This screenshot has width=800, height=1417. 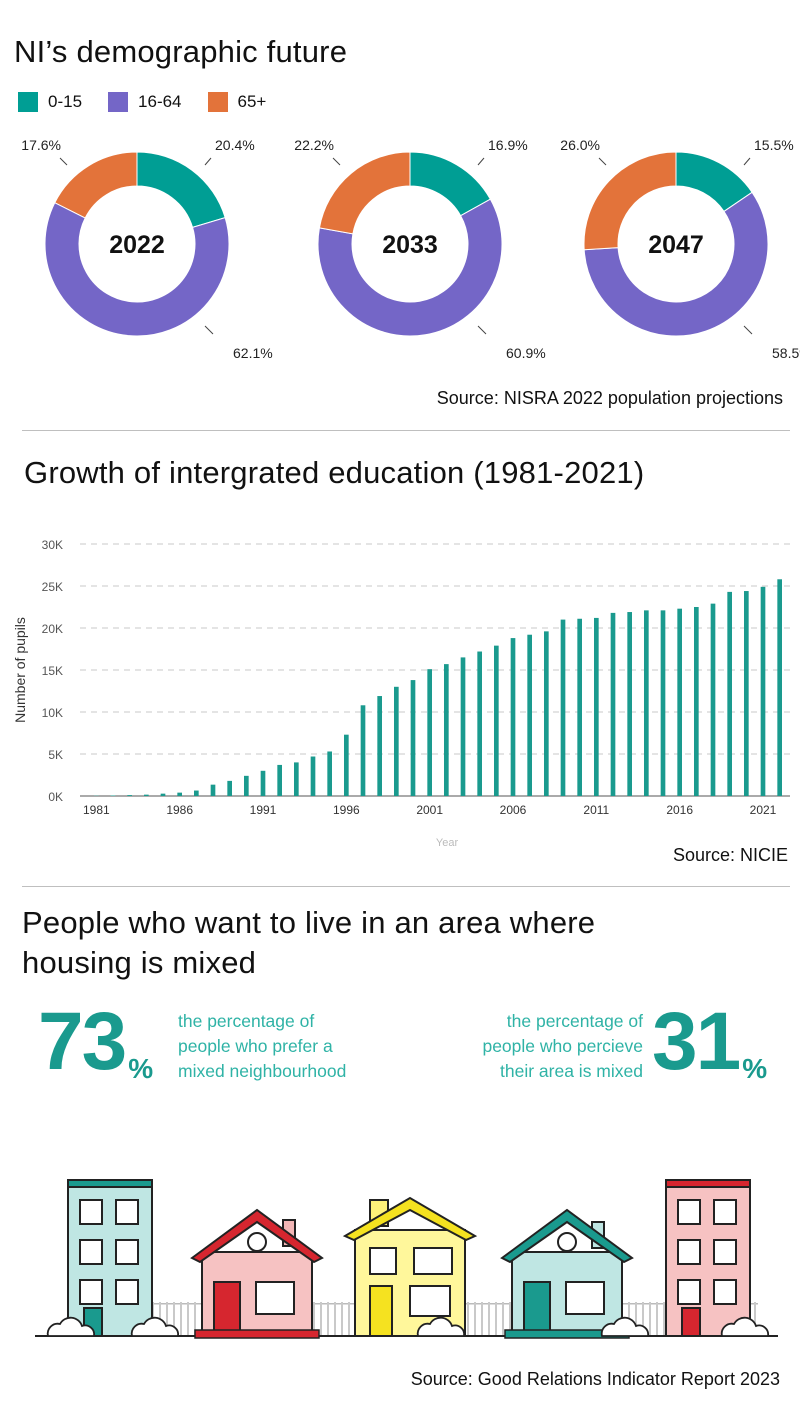 What do you see at coordinates (379, 746) in the screenshot?
I see `bar-1998` at bounding box center [379, 746].